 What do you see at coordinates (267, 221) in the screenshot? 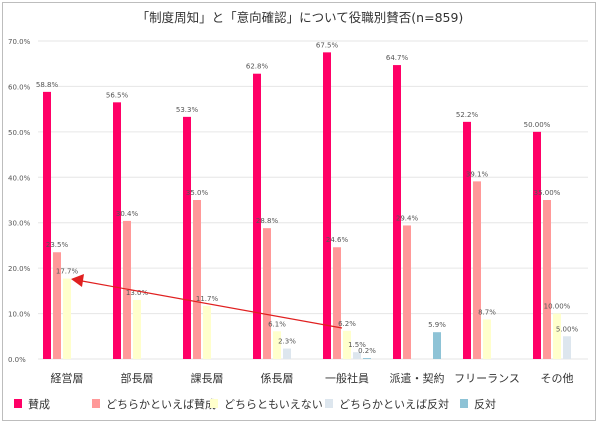
I see `data-label: 28.8%` at bounding box center [267, 221].